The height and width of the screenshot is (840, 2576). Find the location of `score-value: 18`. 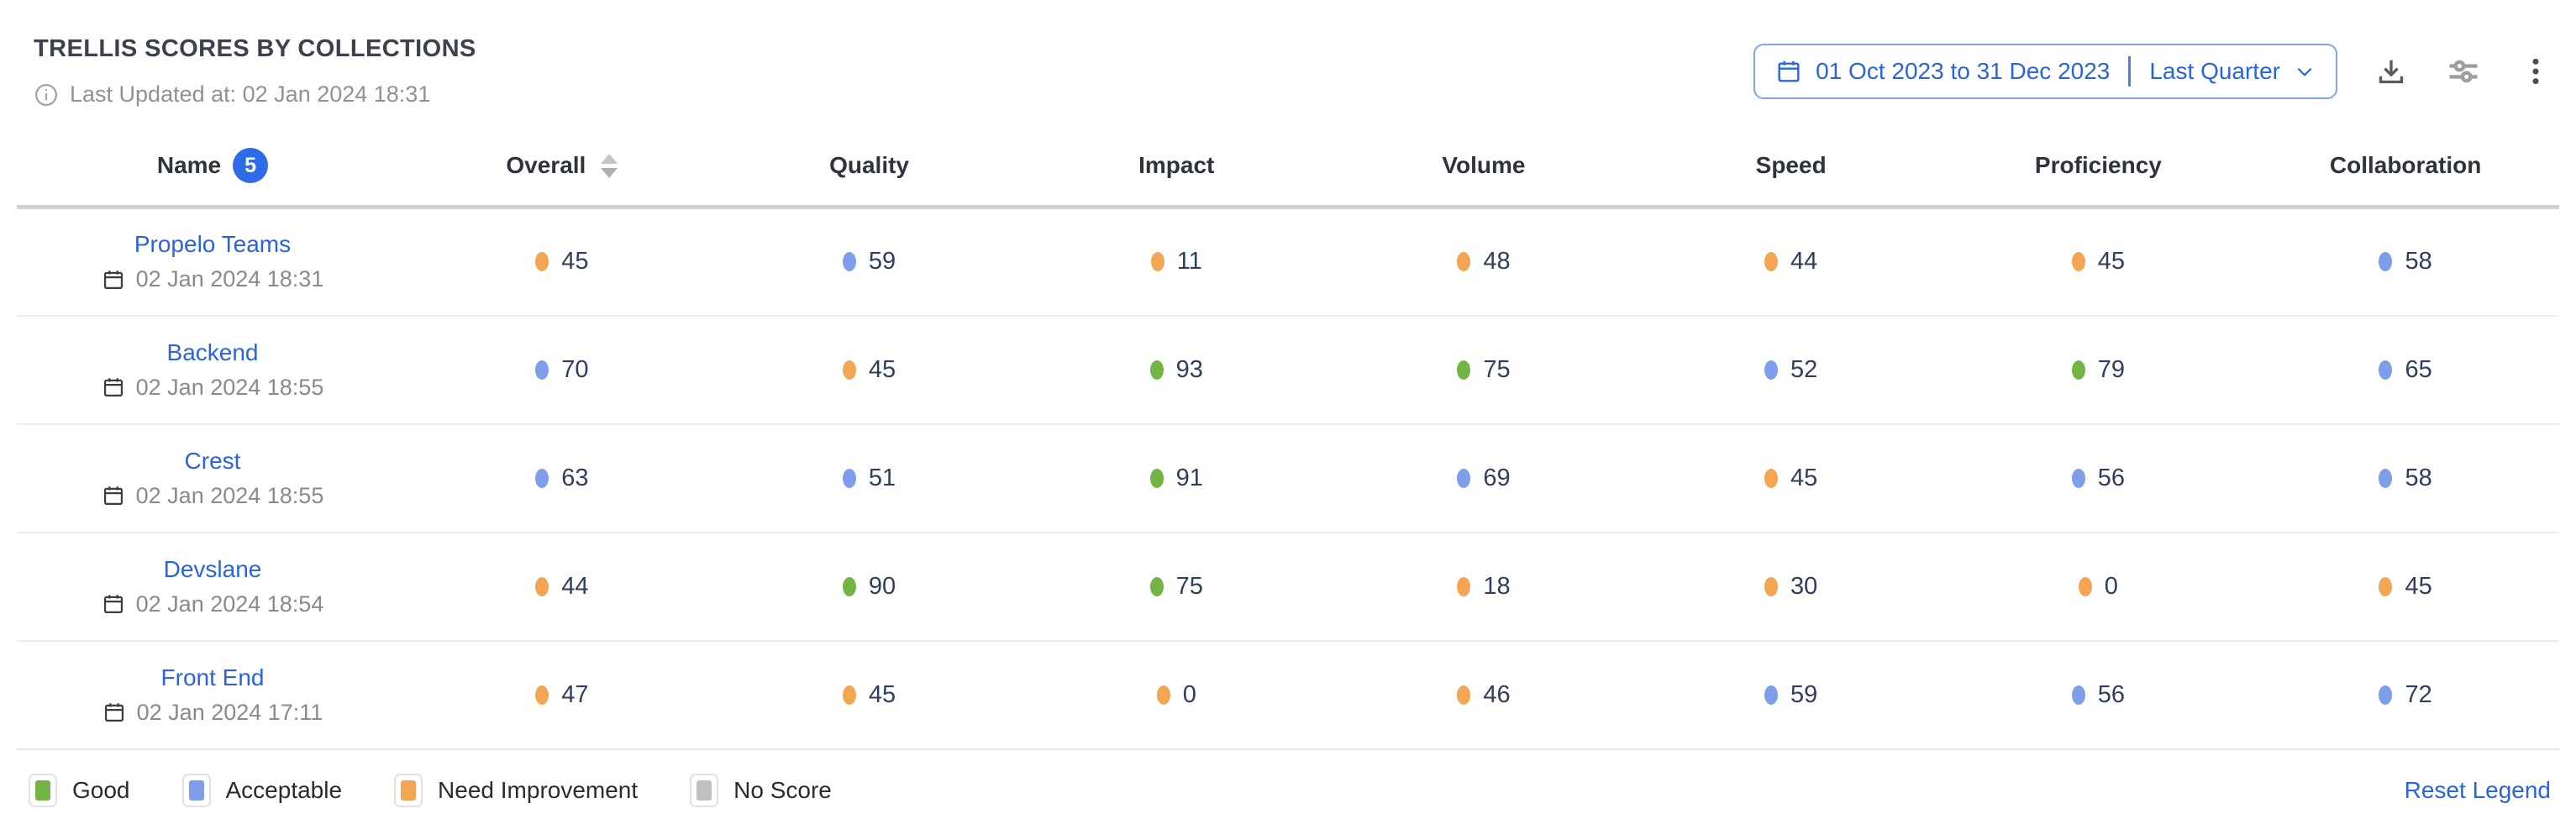

score-value: 18 is located at coordinates (1497, 586).